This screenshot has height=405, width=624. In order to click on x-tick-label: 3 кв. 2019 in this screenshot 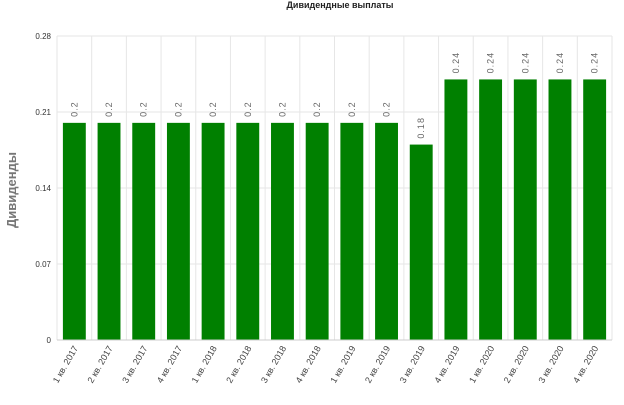, I will do `click(412, 364)`.